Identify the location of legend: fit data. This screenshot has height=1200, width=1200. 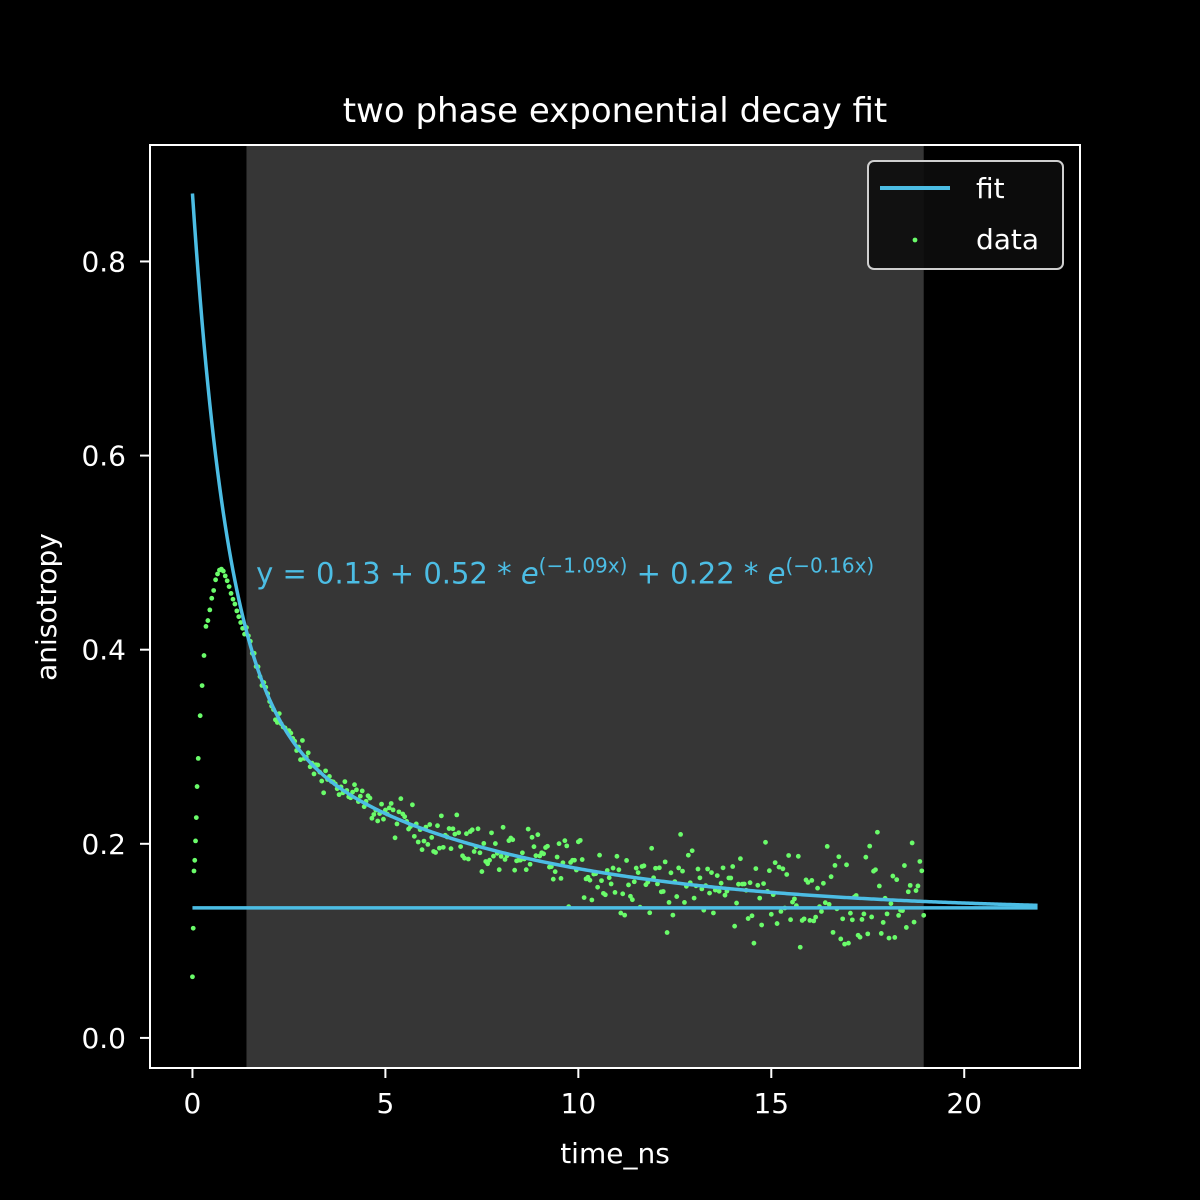
(965, 215).